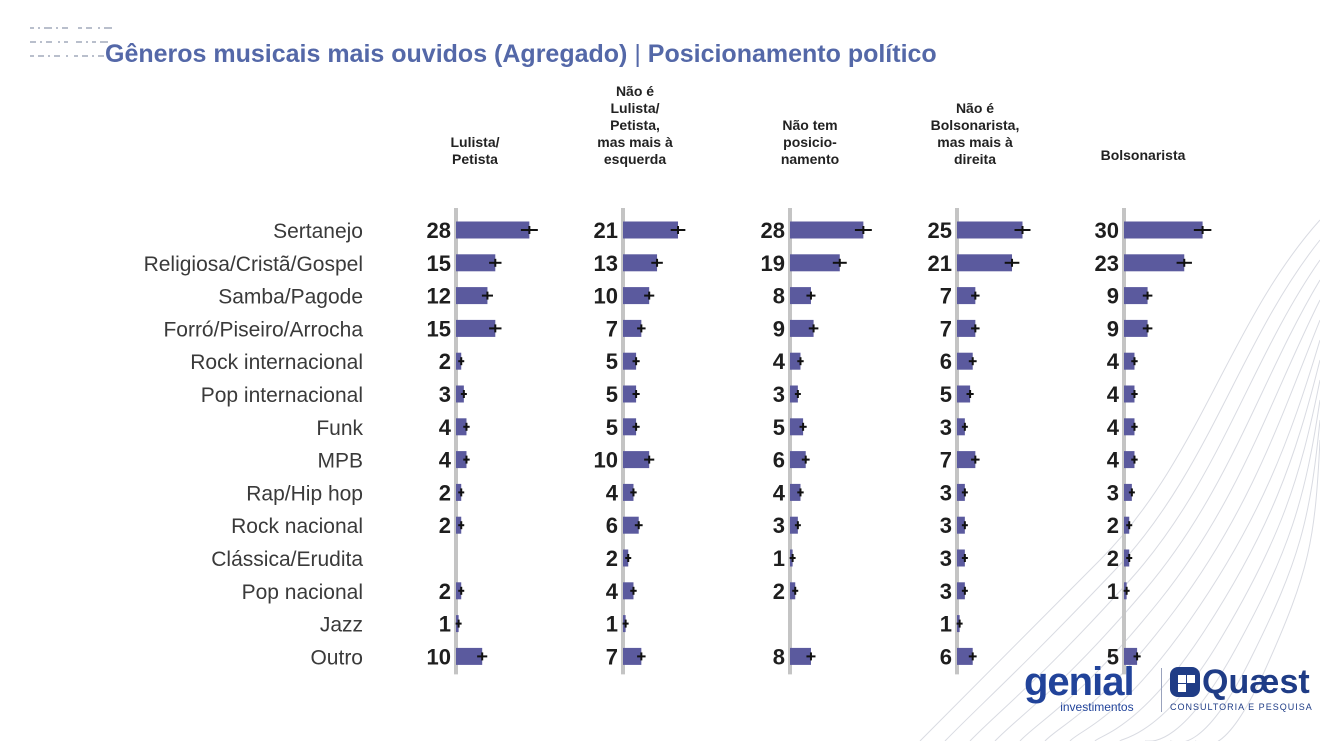  What do you see at coordinates (71, 42) in the screenshot?
I see `corner-dash-marks` at bounding box center [71, 42].